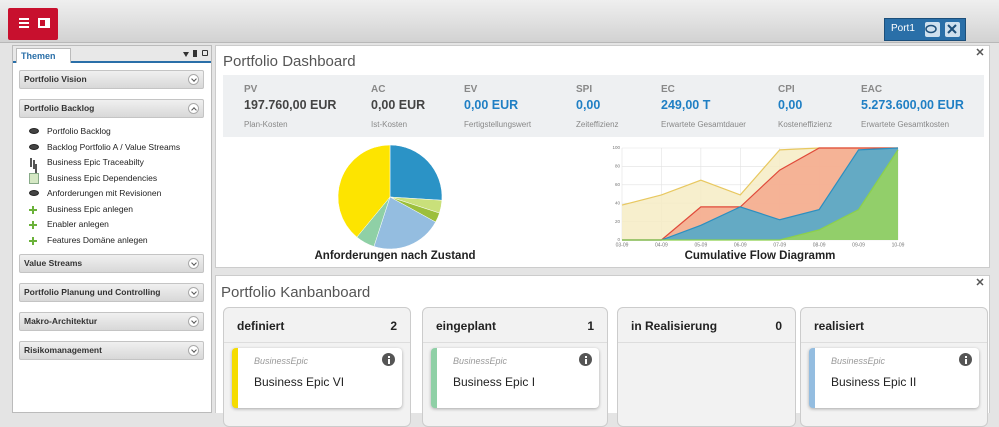 The height and width of the screenshot is (427, 999). Describe the element at coordinates (44, 23) in the screenshot. I see `view-icon` at that location.